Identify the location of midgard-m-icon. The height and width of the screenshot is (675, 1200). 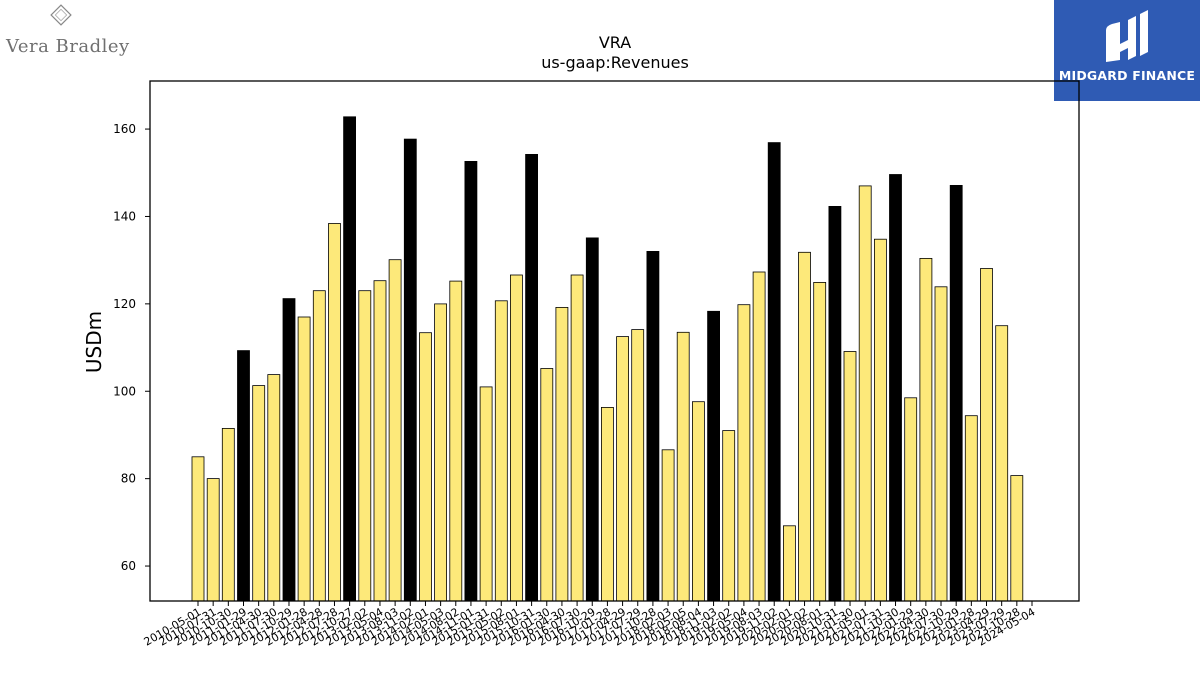
(1127, 36).